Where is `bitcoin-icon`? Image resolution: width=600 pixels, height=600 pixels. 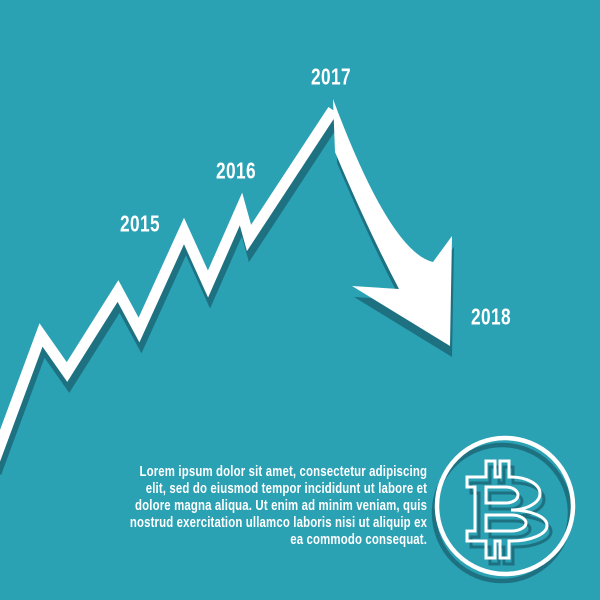
bitcoin-icon is located at coordinates (503, 509).